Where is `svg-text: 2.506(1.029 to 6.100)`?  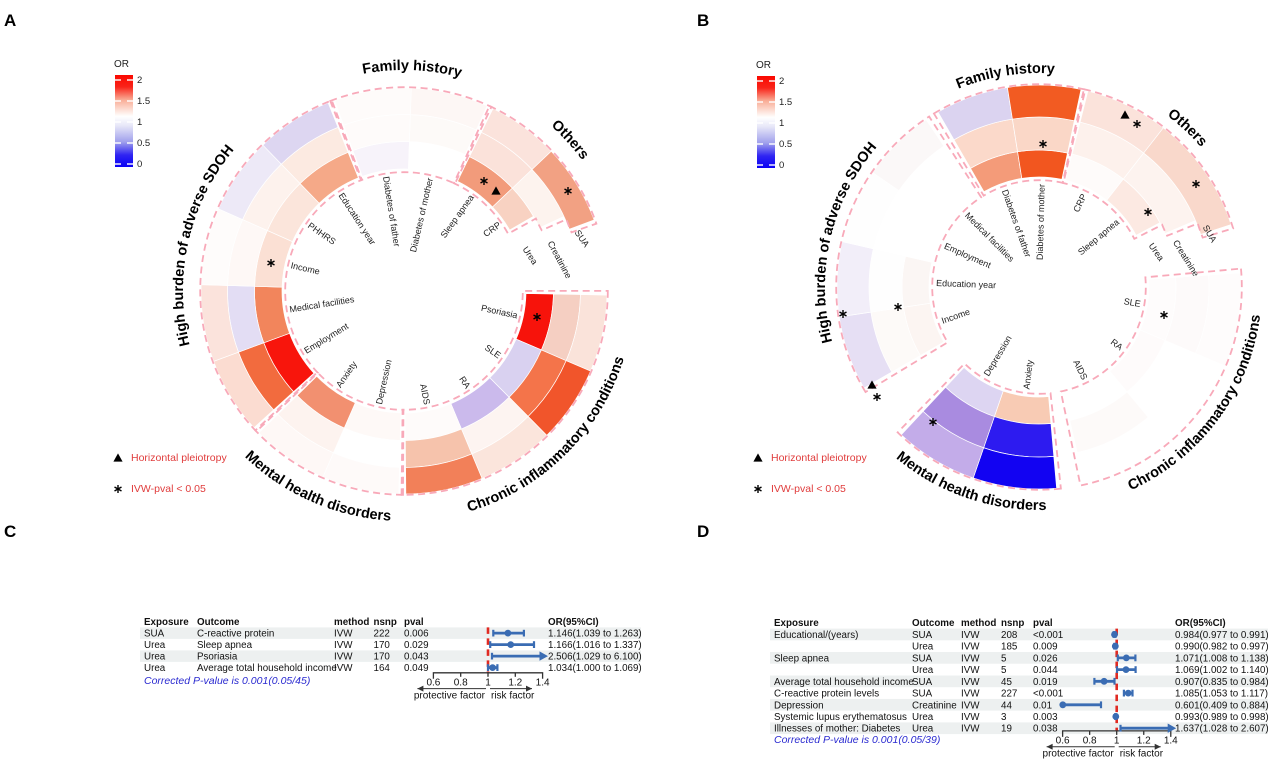
svg-text: 2.506(1.029 to 6.100) is located at coordinates (595, 657).